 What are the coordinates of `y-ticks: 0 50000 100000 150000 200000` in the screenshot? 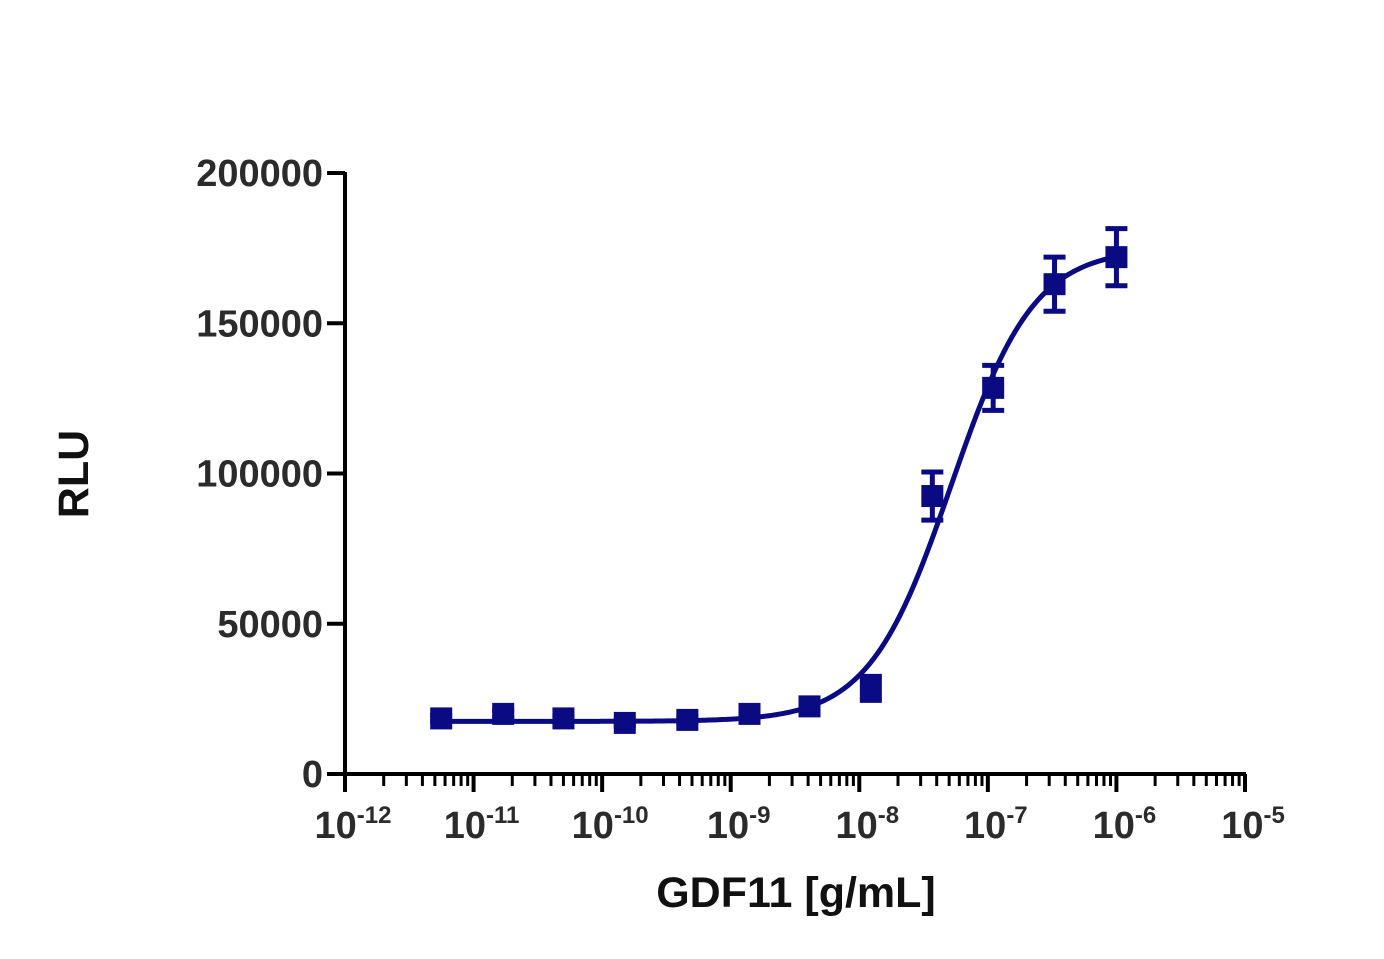 It's located at (270, 474).